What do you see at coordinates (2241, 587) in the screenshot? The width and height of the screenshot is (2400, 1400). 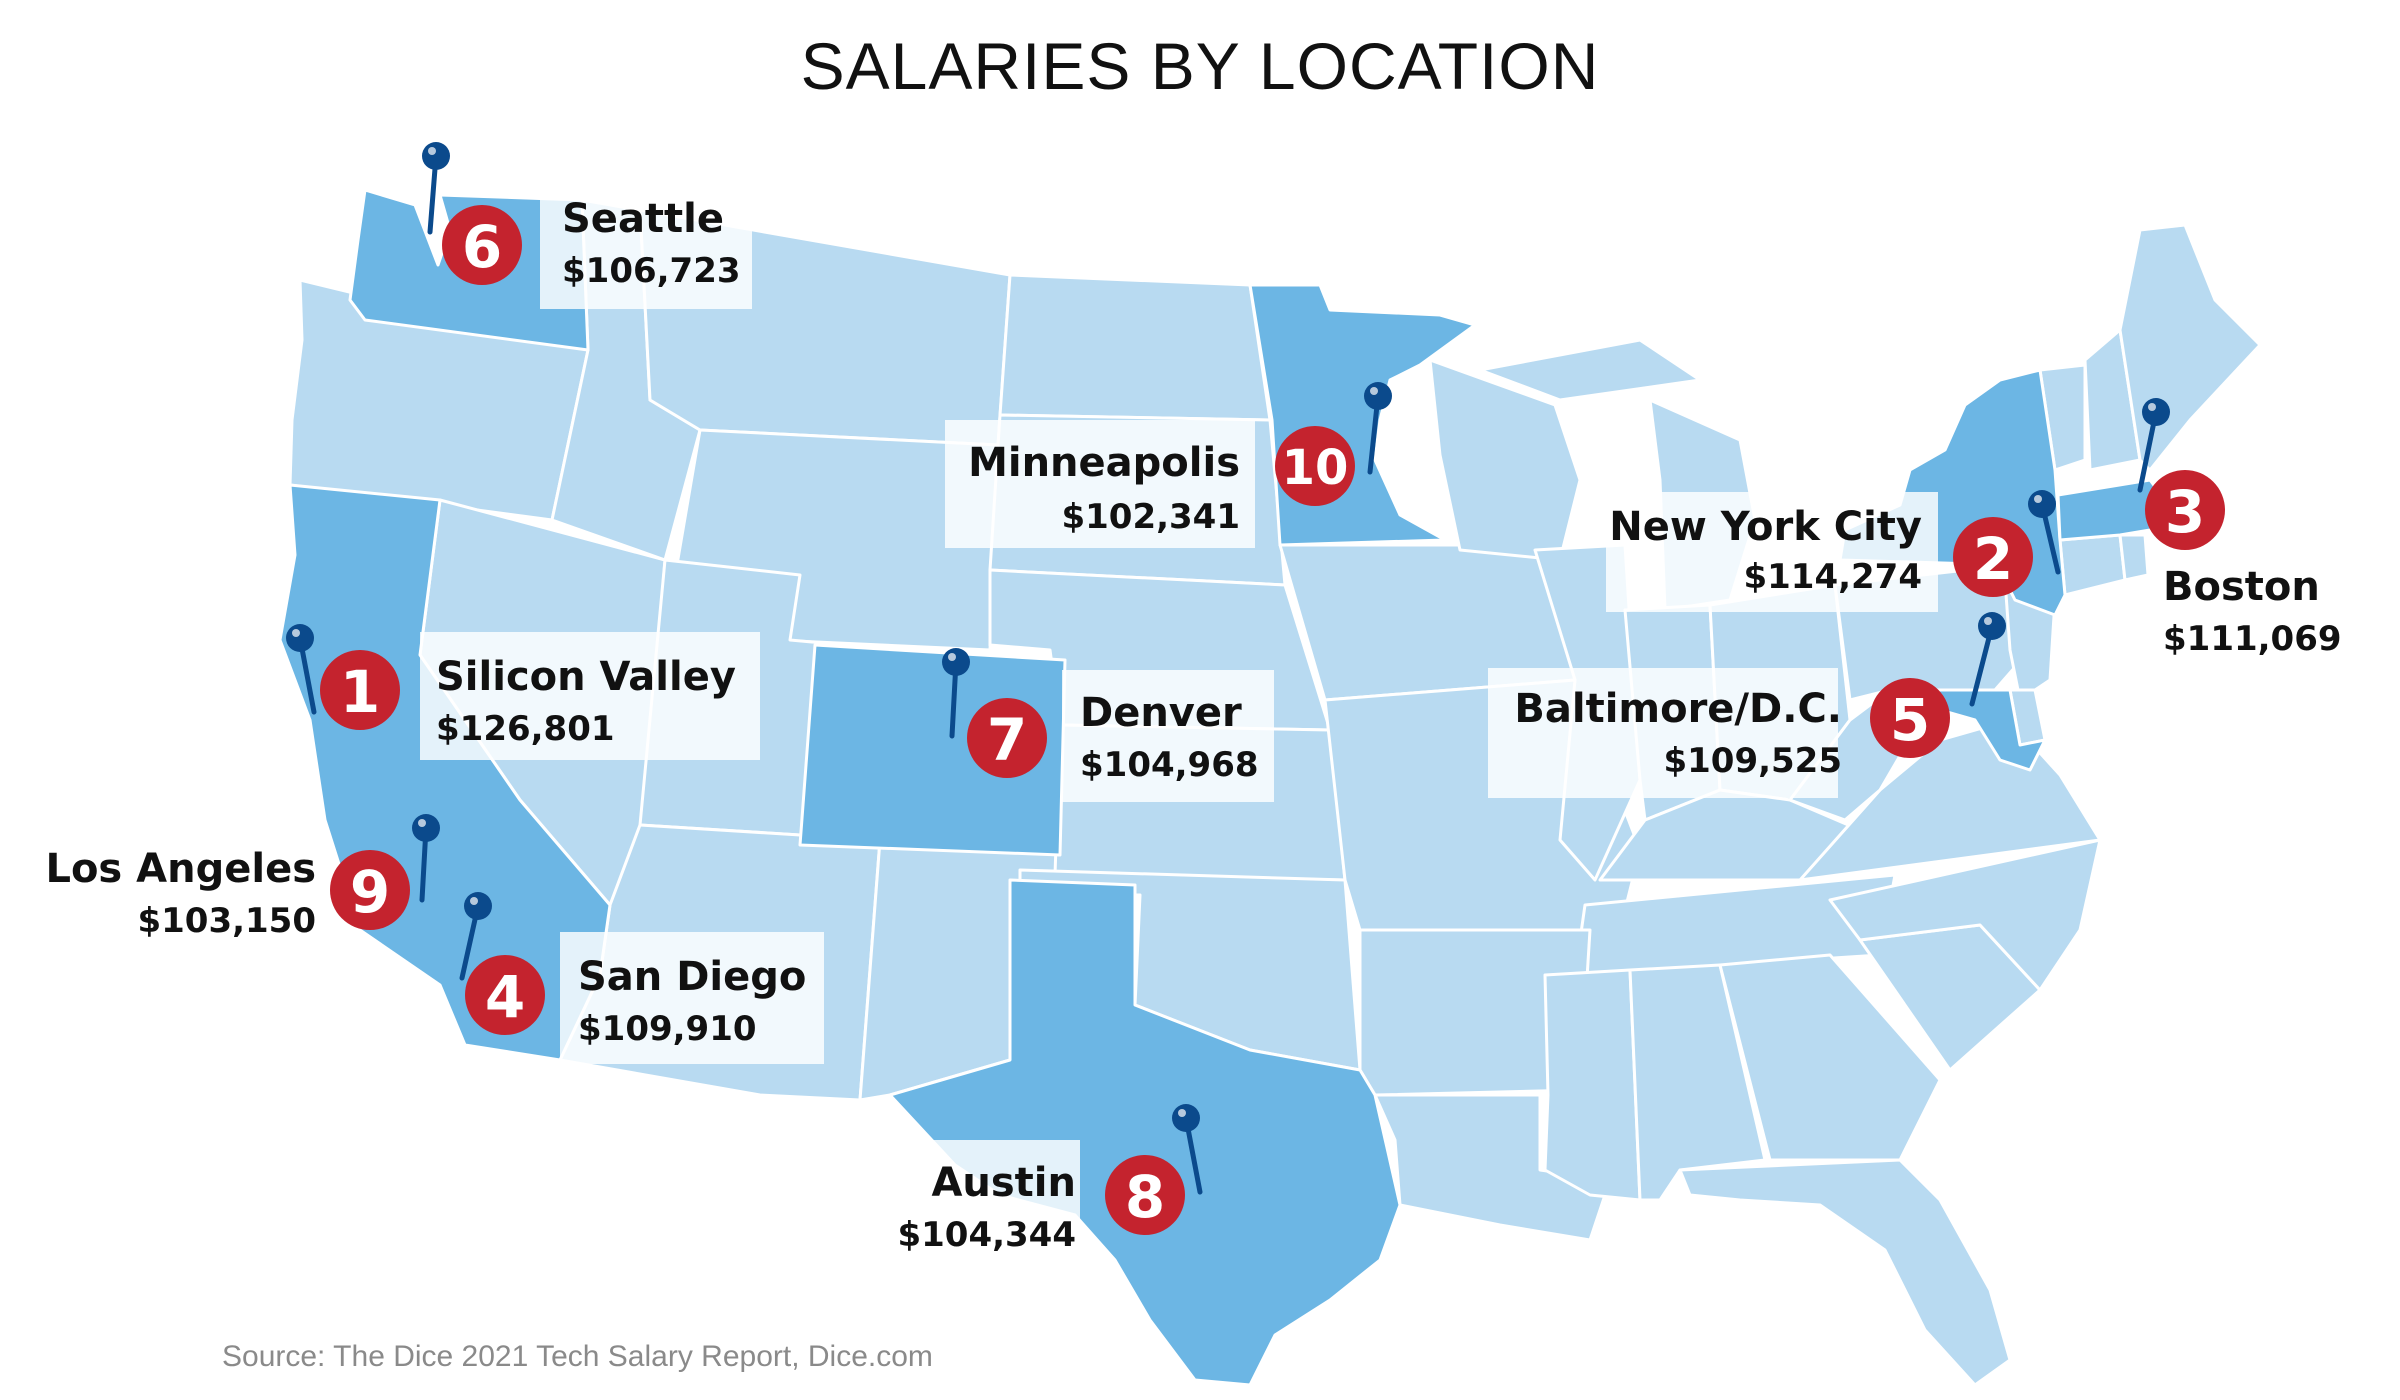 I see `city-name: Boston` at bounding box center [2241, 587].